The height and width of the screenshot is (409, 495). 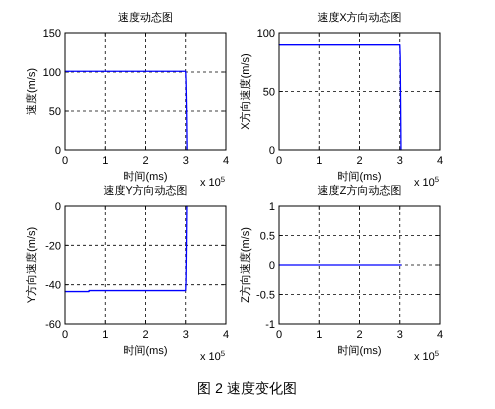 I want to click on y-axis-title: X方向速度(m/s), so click(x=245, y=91).